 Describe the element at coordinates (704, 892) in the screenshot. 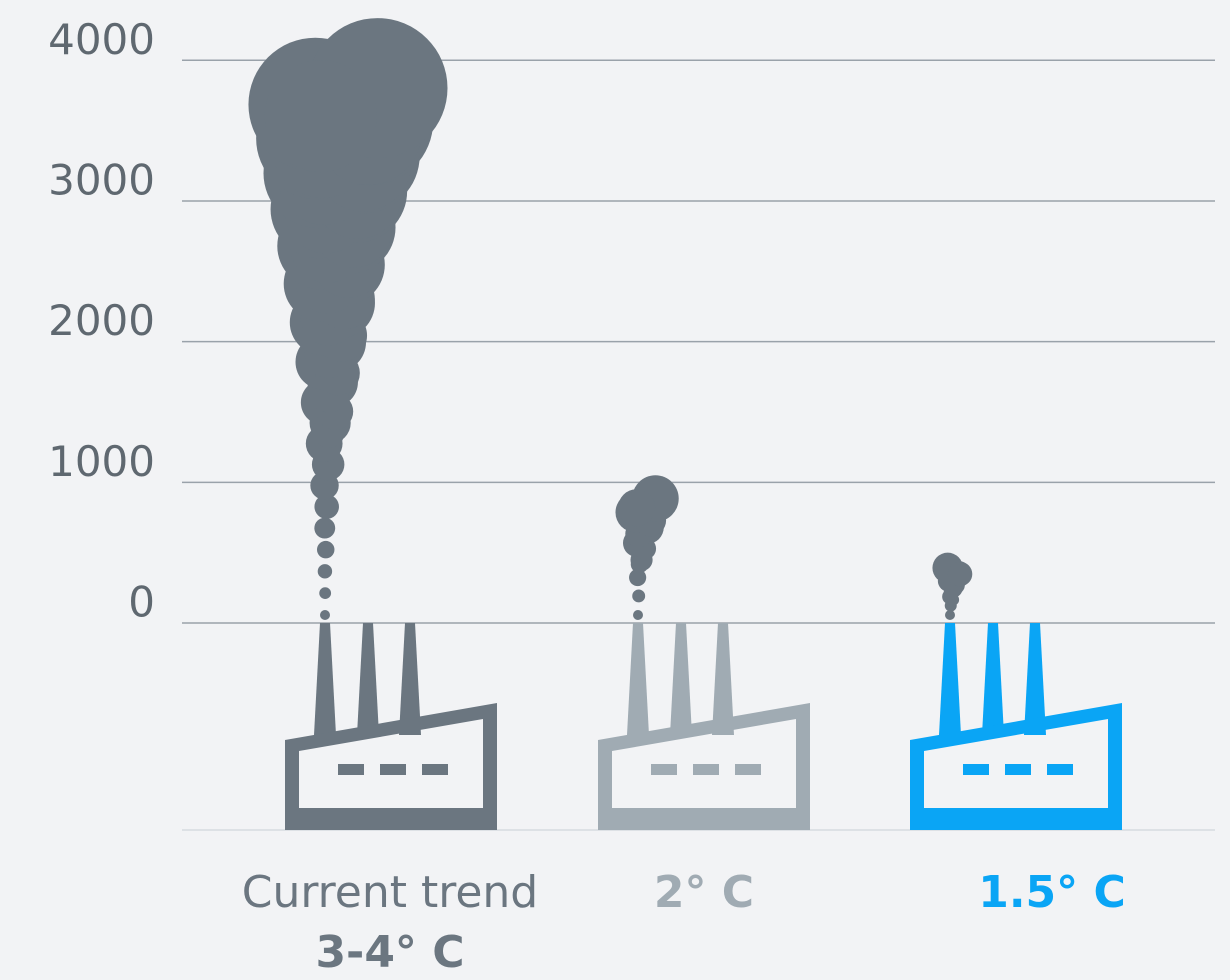

I see `x-tick-label: 2° C` at that location.